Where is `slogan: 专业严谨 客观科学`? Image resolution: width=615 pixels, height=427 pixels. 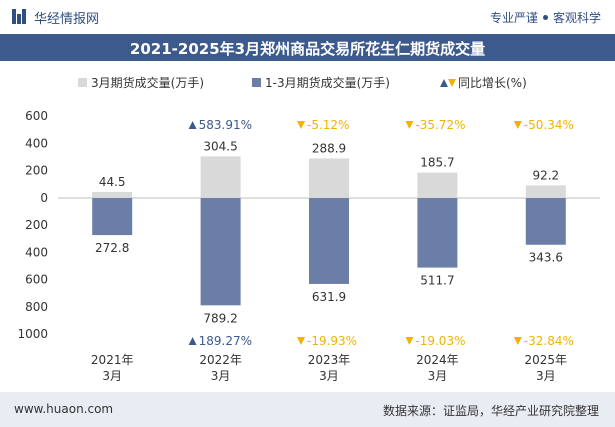 slogan: 专业严谨 客观科学 is located at coordinates (545, 17).